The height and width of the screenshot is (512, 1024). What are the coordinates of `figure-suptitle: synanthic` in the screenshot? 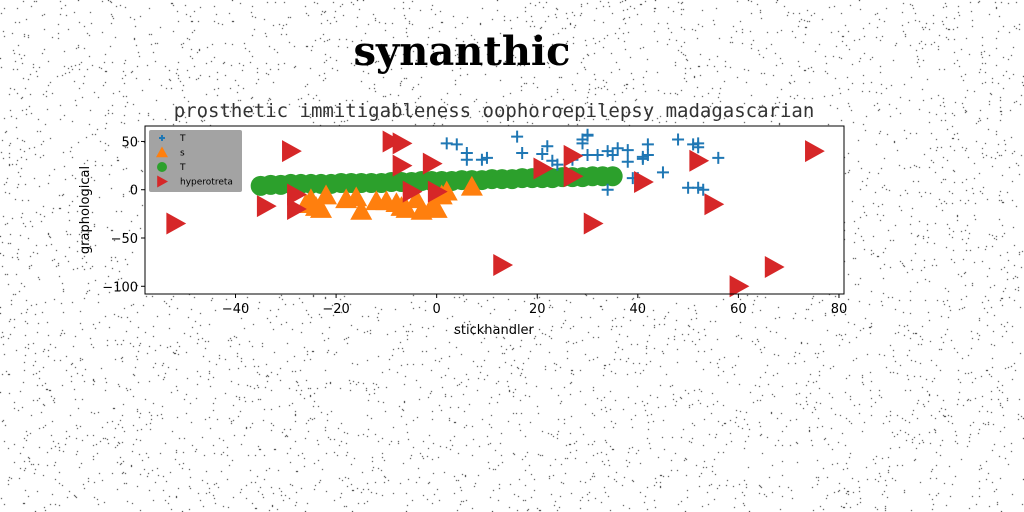 It's located at (462, 51).